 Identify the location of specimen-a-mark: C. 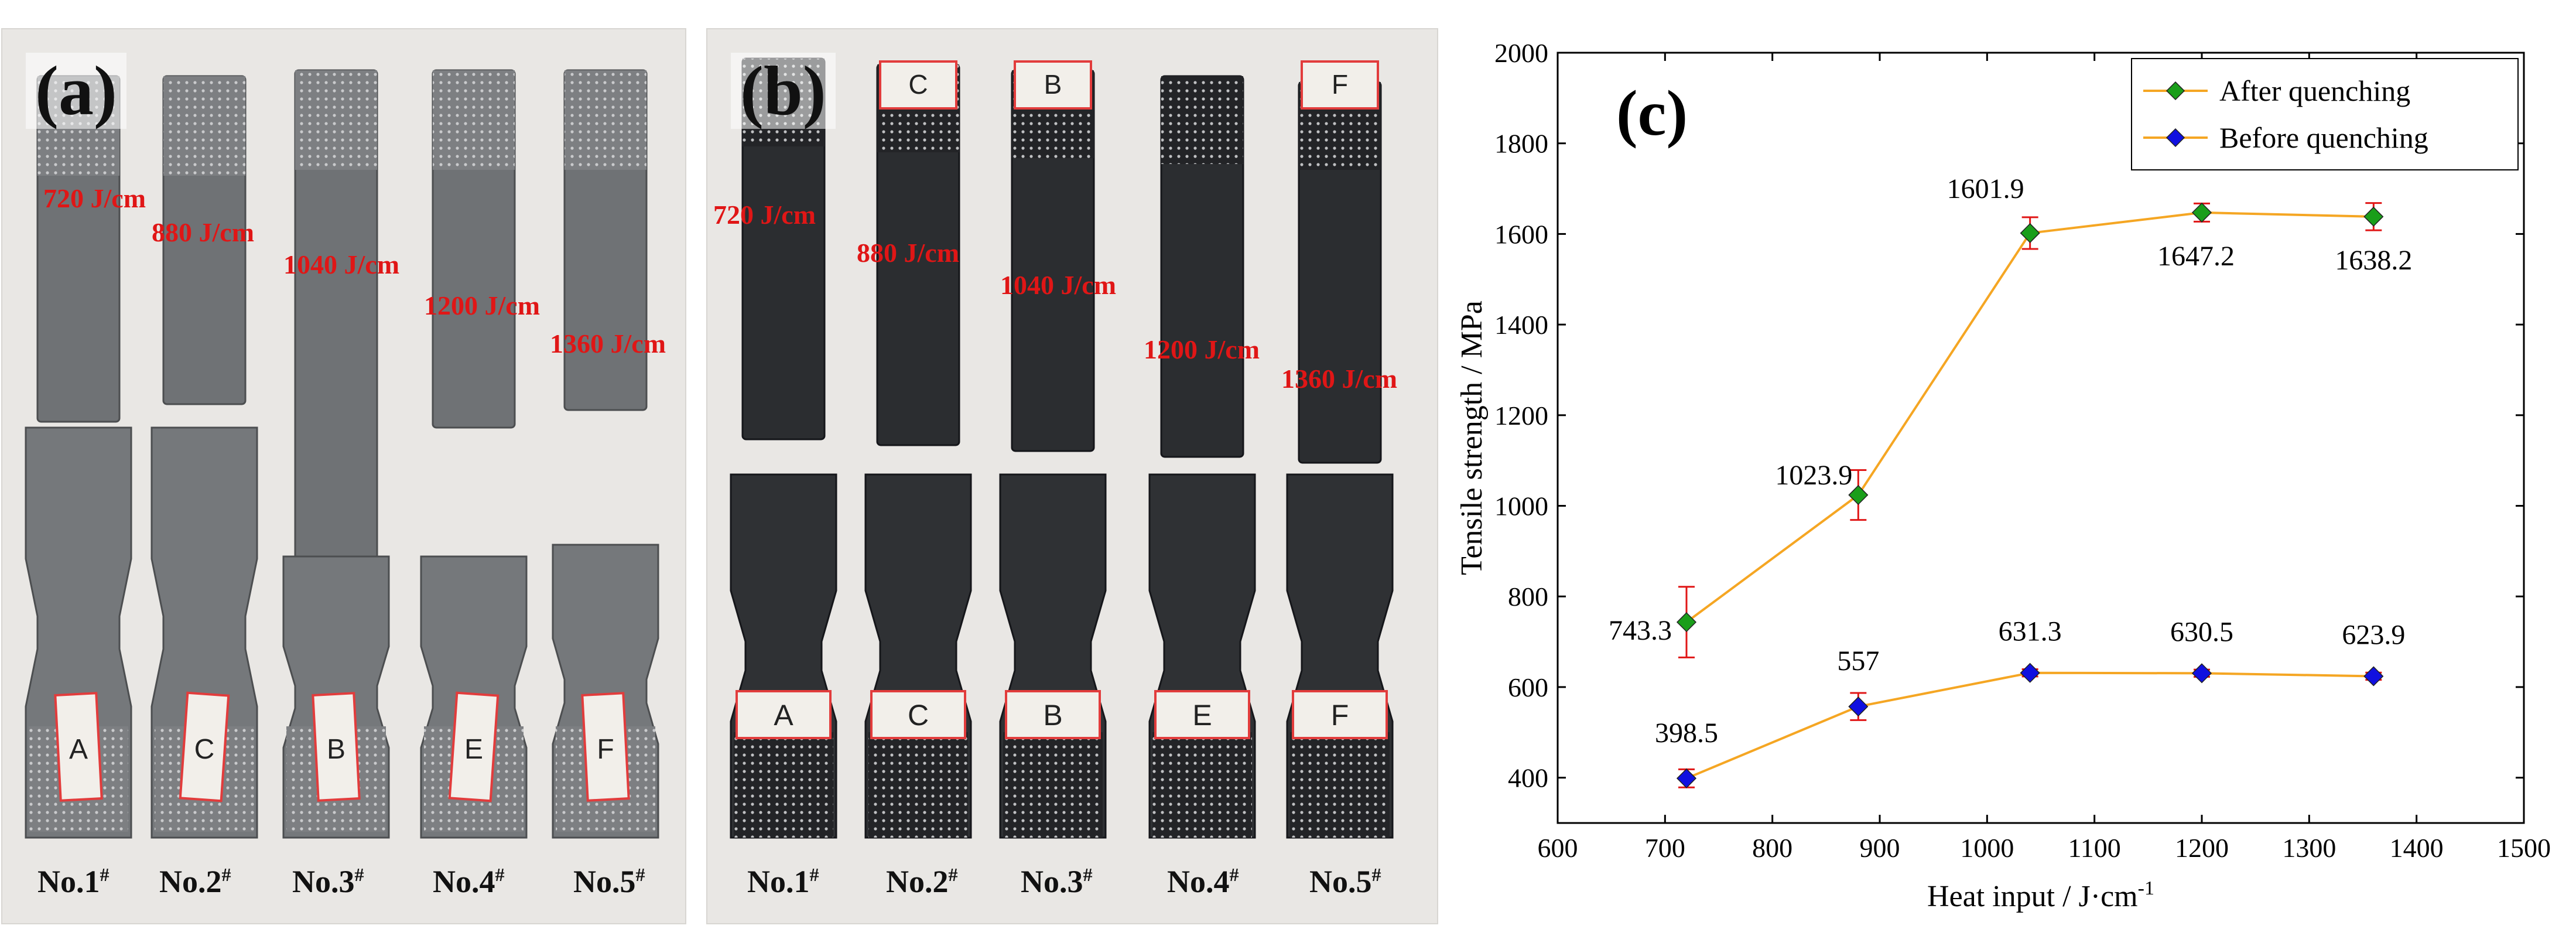
(204, 749).